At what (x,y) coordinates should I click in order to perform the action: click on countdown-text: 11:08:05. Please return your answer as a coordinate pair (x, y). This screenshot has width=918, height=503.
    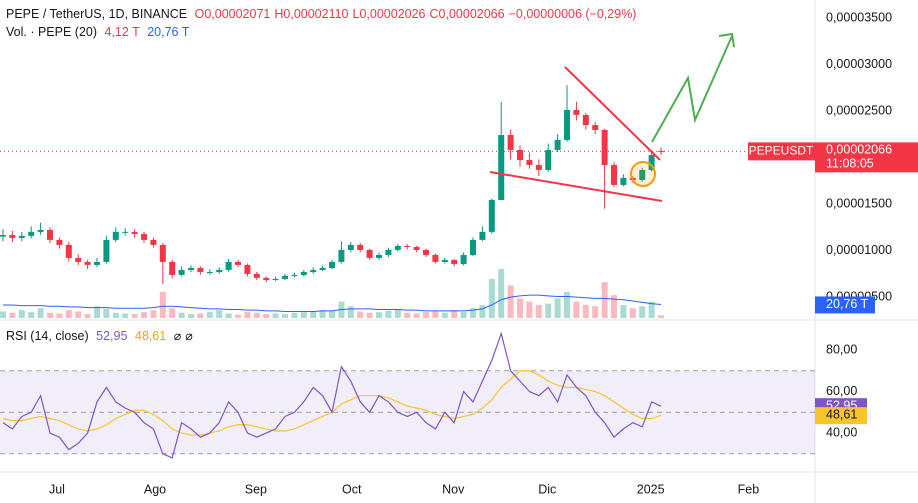
    Looking at the image, I should click on (850, 164).